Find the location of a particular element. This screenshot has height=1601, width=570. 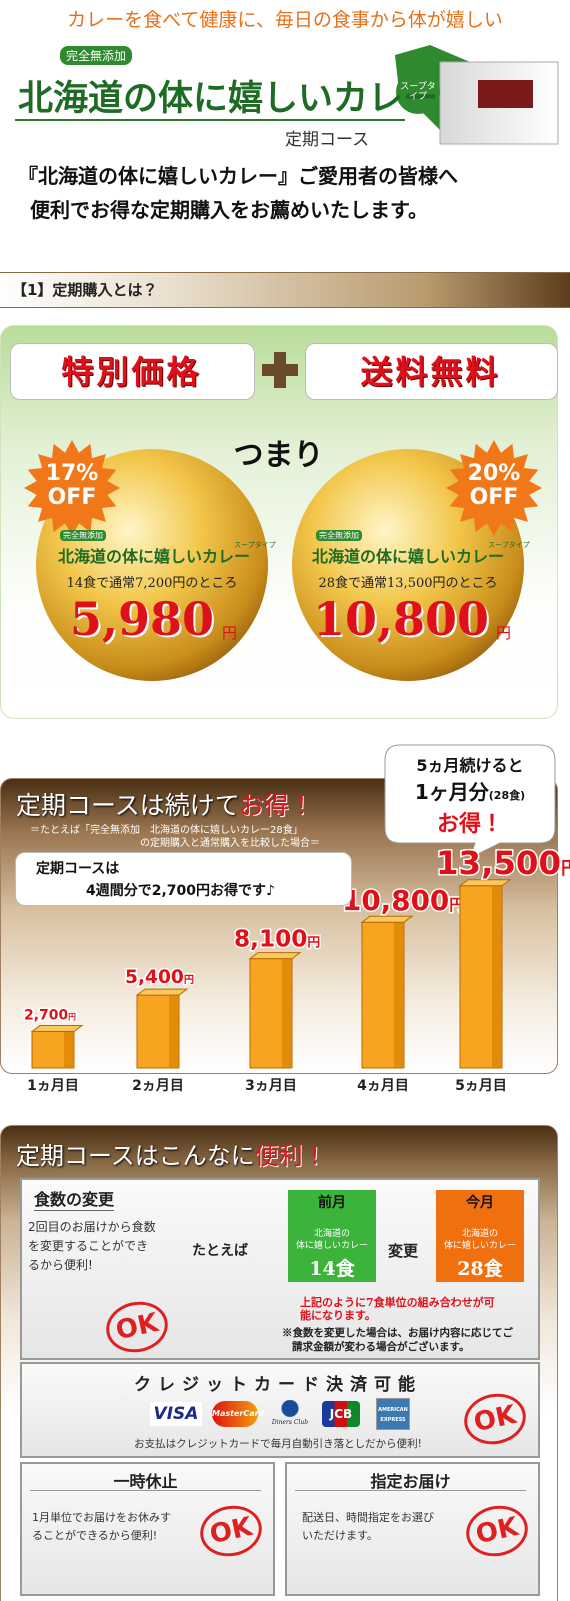

card-logo: JCB is located at coordinates (341, 1414).